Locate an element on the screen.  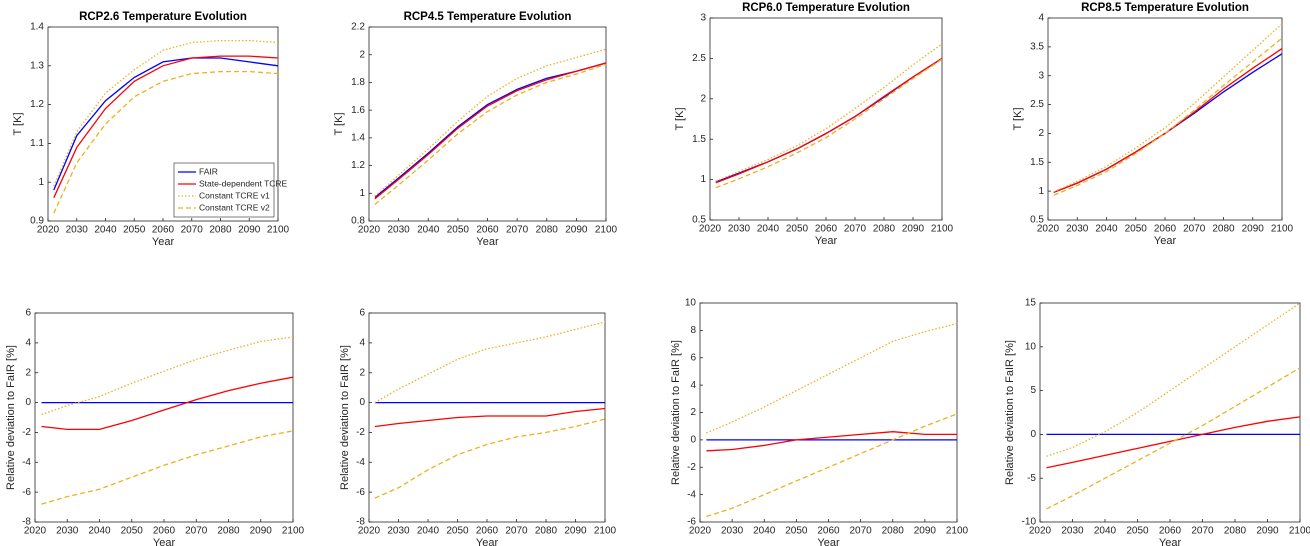
y-tick-label: 3.5 is located at coordinates (1037, 46).